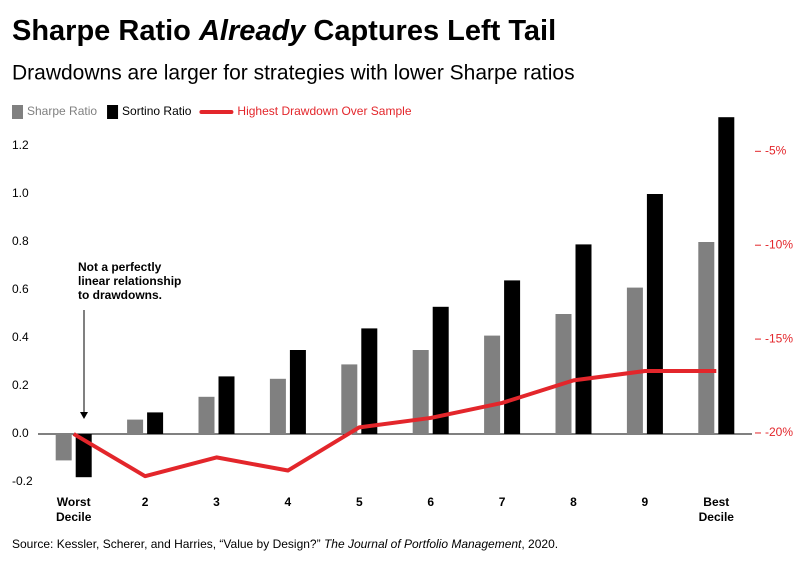  What do you see at coordinates (145, 502) in the screenshot?
I see `x-tick-label: 2` at bounding box center [145, 502].